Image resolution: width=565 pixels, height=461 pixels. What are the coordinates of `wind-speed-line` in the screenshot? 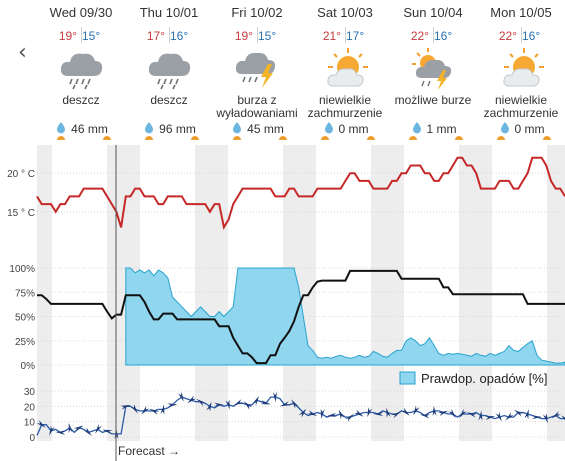 It's located at (300, 416).